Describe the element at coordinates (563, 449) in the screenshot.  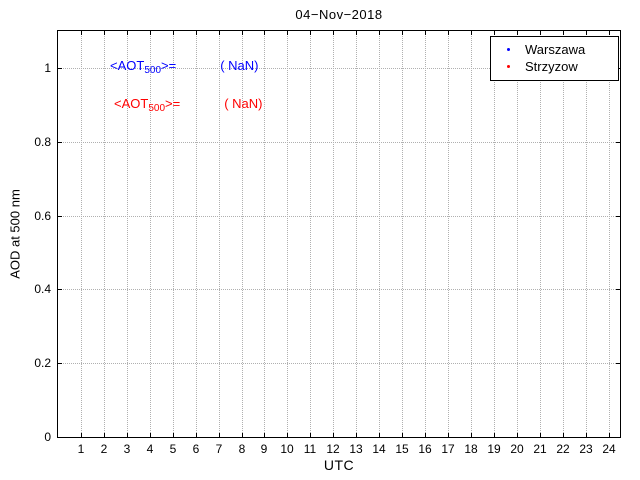
I see `x-tick-label: 22` at that location.